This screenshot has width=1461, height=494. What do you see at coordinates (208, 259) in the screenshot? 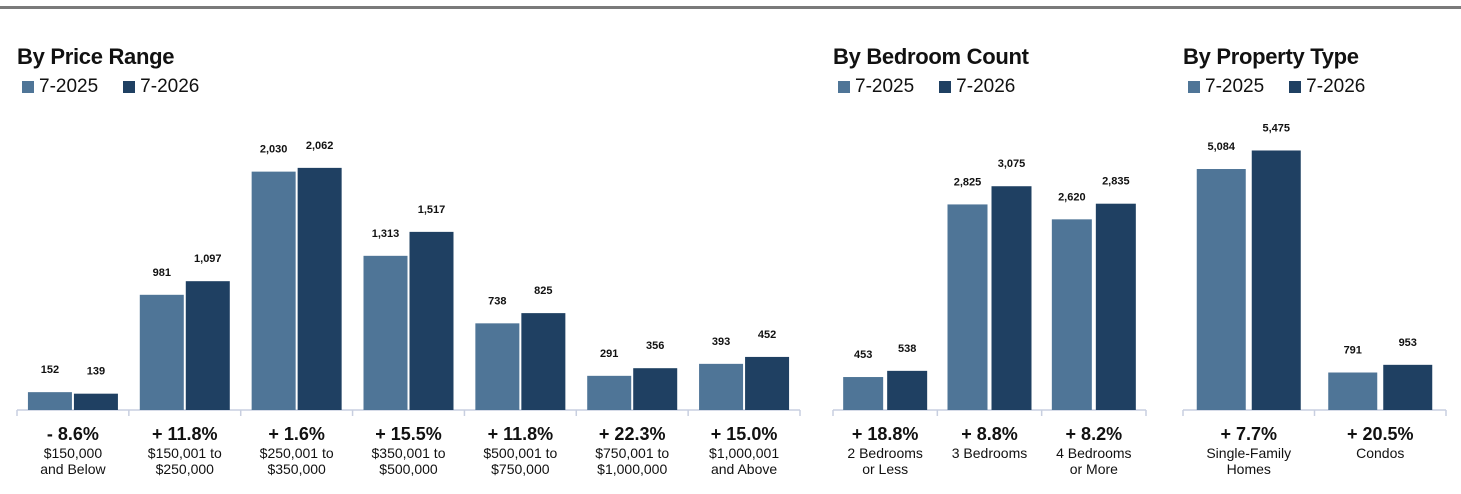
I see `data-label-2026: 1,097` at bounding box center [208, 259].